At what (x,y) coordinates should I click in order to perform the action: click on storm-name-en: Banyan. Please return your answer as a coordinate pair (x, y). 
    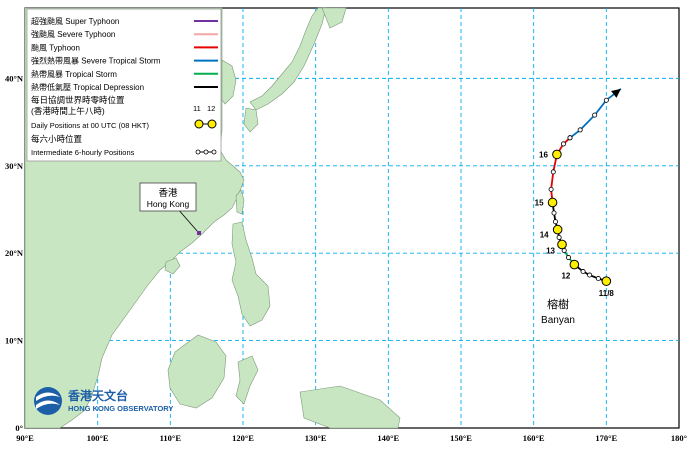
    Looking at the image, I should click on (558, 320).